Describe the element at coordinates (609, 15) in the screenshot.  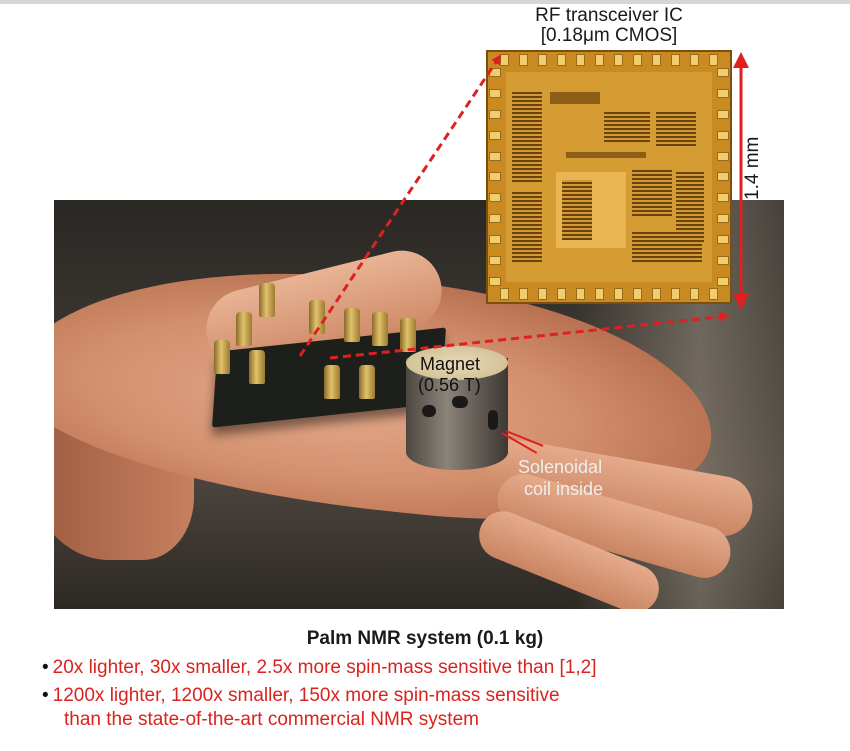
I see `chip-title: RF transceiver IC` at that location.